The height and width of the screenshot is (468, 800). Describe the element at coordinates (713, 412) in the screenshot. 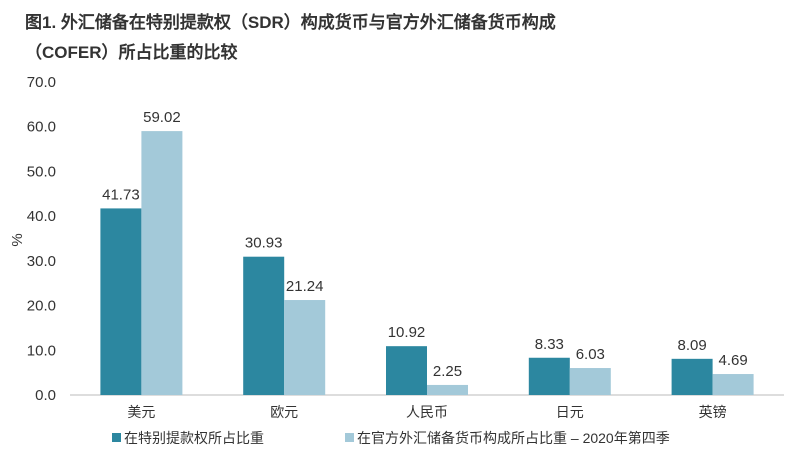

I see `x-tick-label: 英镑` at that location.